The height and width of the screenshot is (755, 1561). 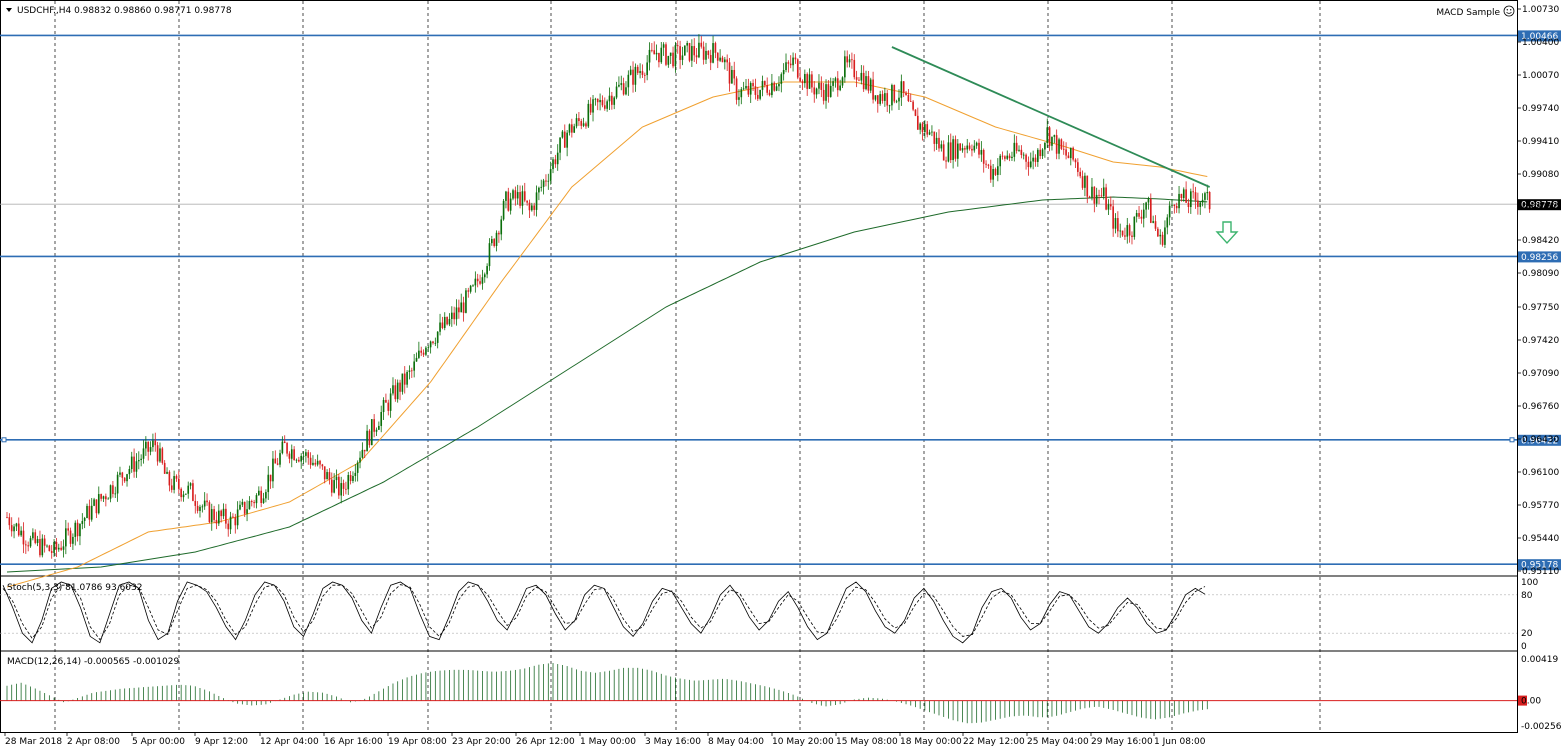 What do you see at coordinates (1541, 727) in the screenshot?
I see `macd-axis-label: -0.00256` at bounding box center [1541, 727].